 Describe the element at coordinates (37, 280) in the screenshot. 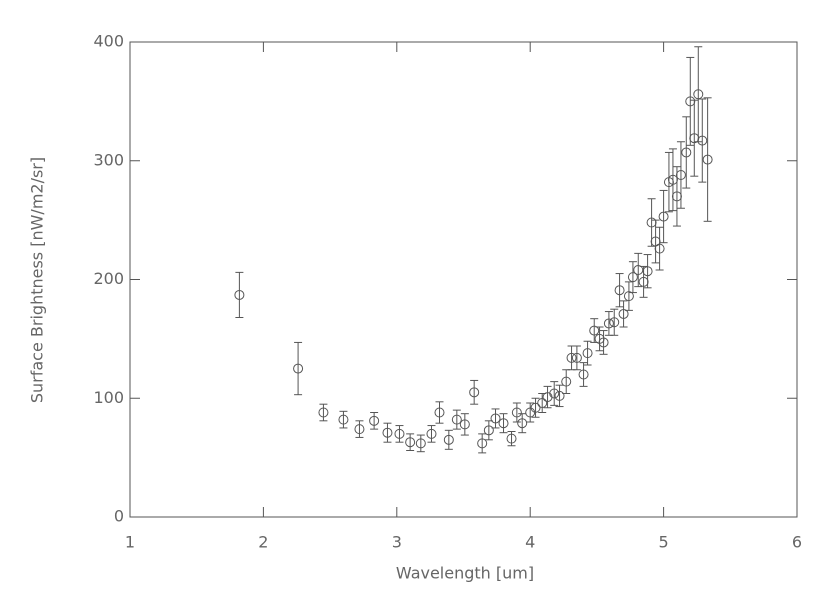

I see `y-axis-label: Surface Brightness [nW/m2/sr]` at that location.